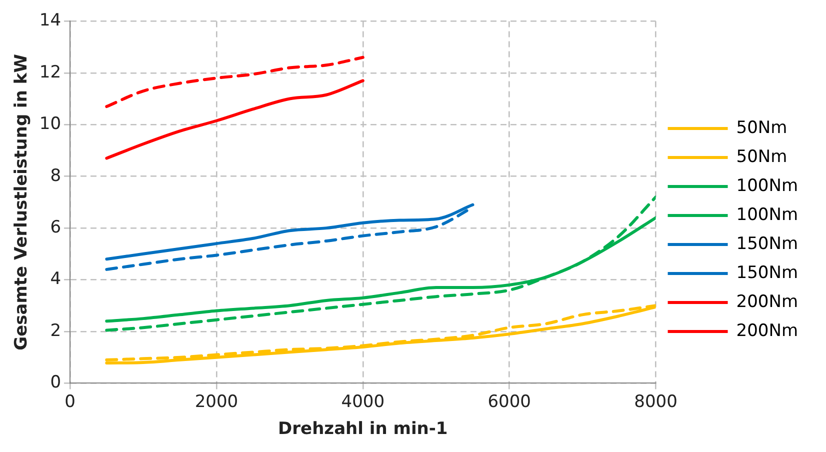 This screenshot has width=826, height=452. Describe the element at coordinates (216, 402) in the screenshot. I see `x-tick-label: 2000` at that location.